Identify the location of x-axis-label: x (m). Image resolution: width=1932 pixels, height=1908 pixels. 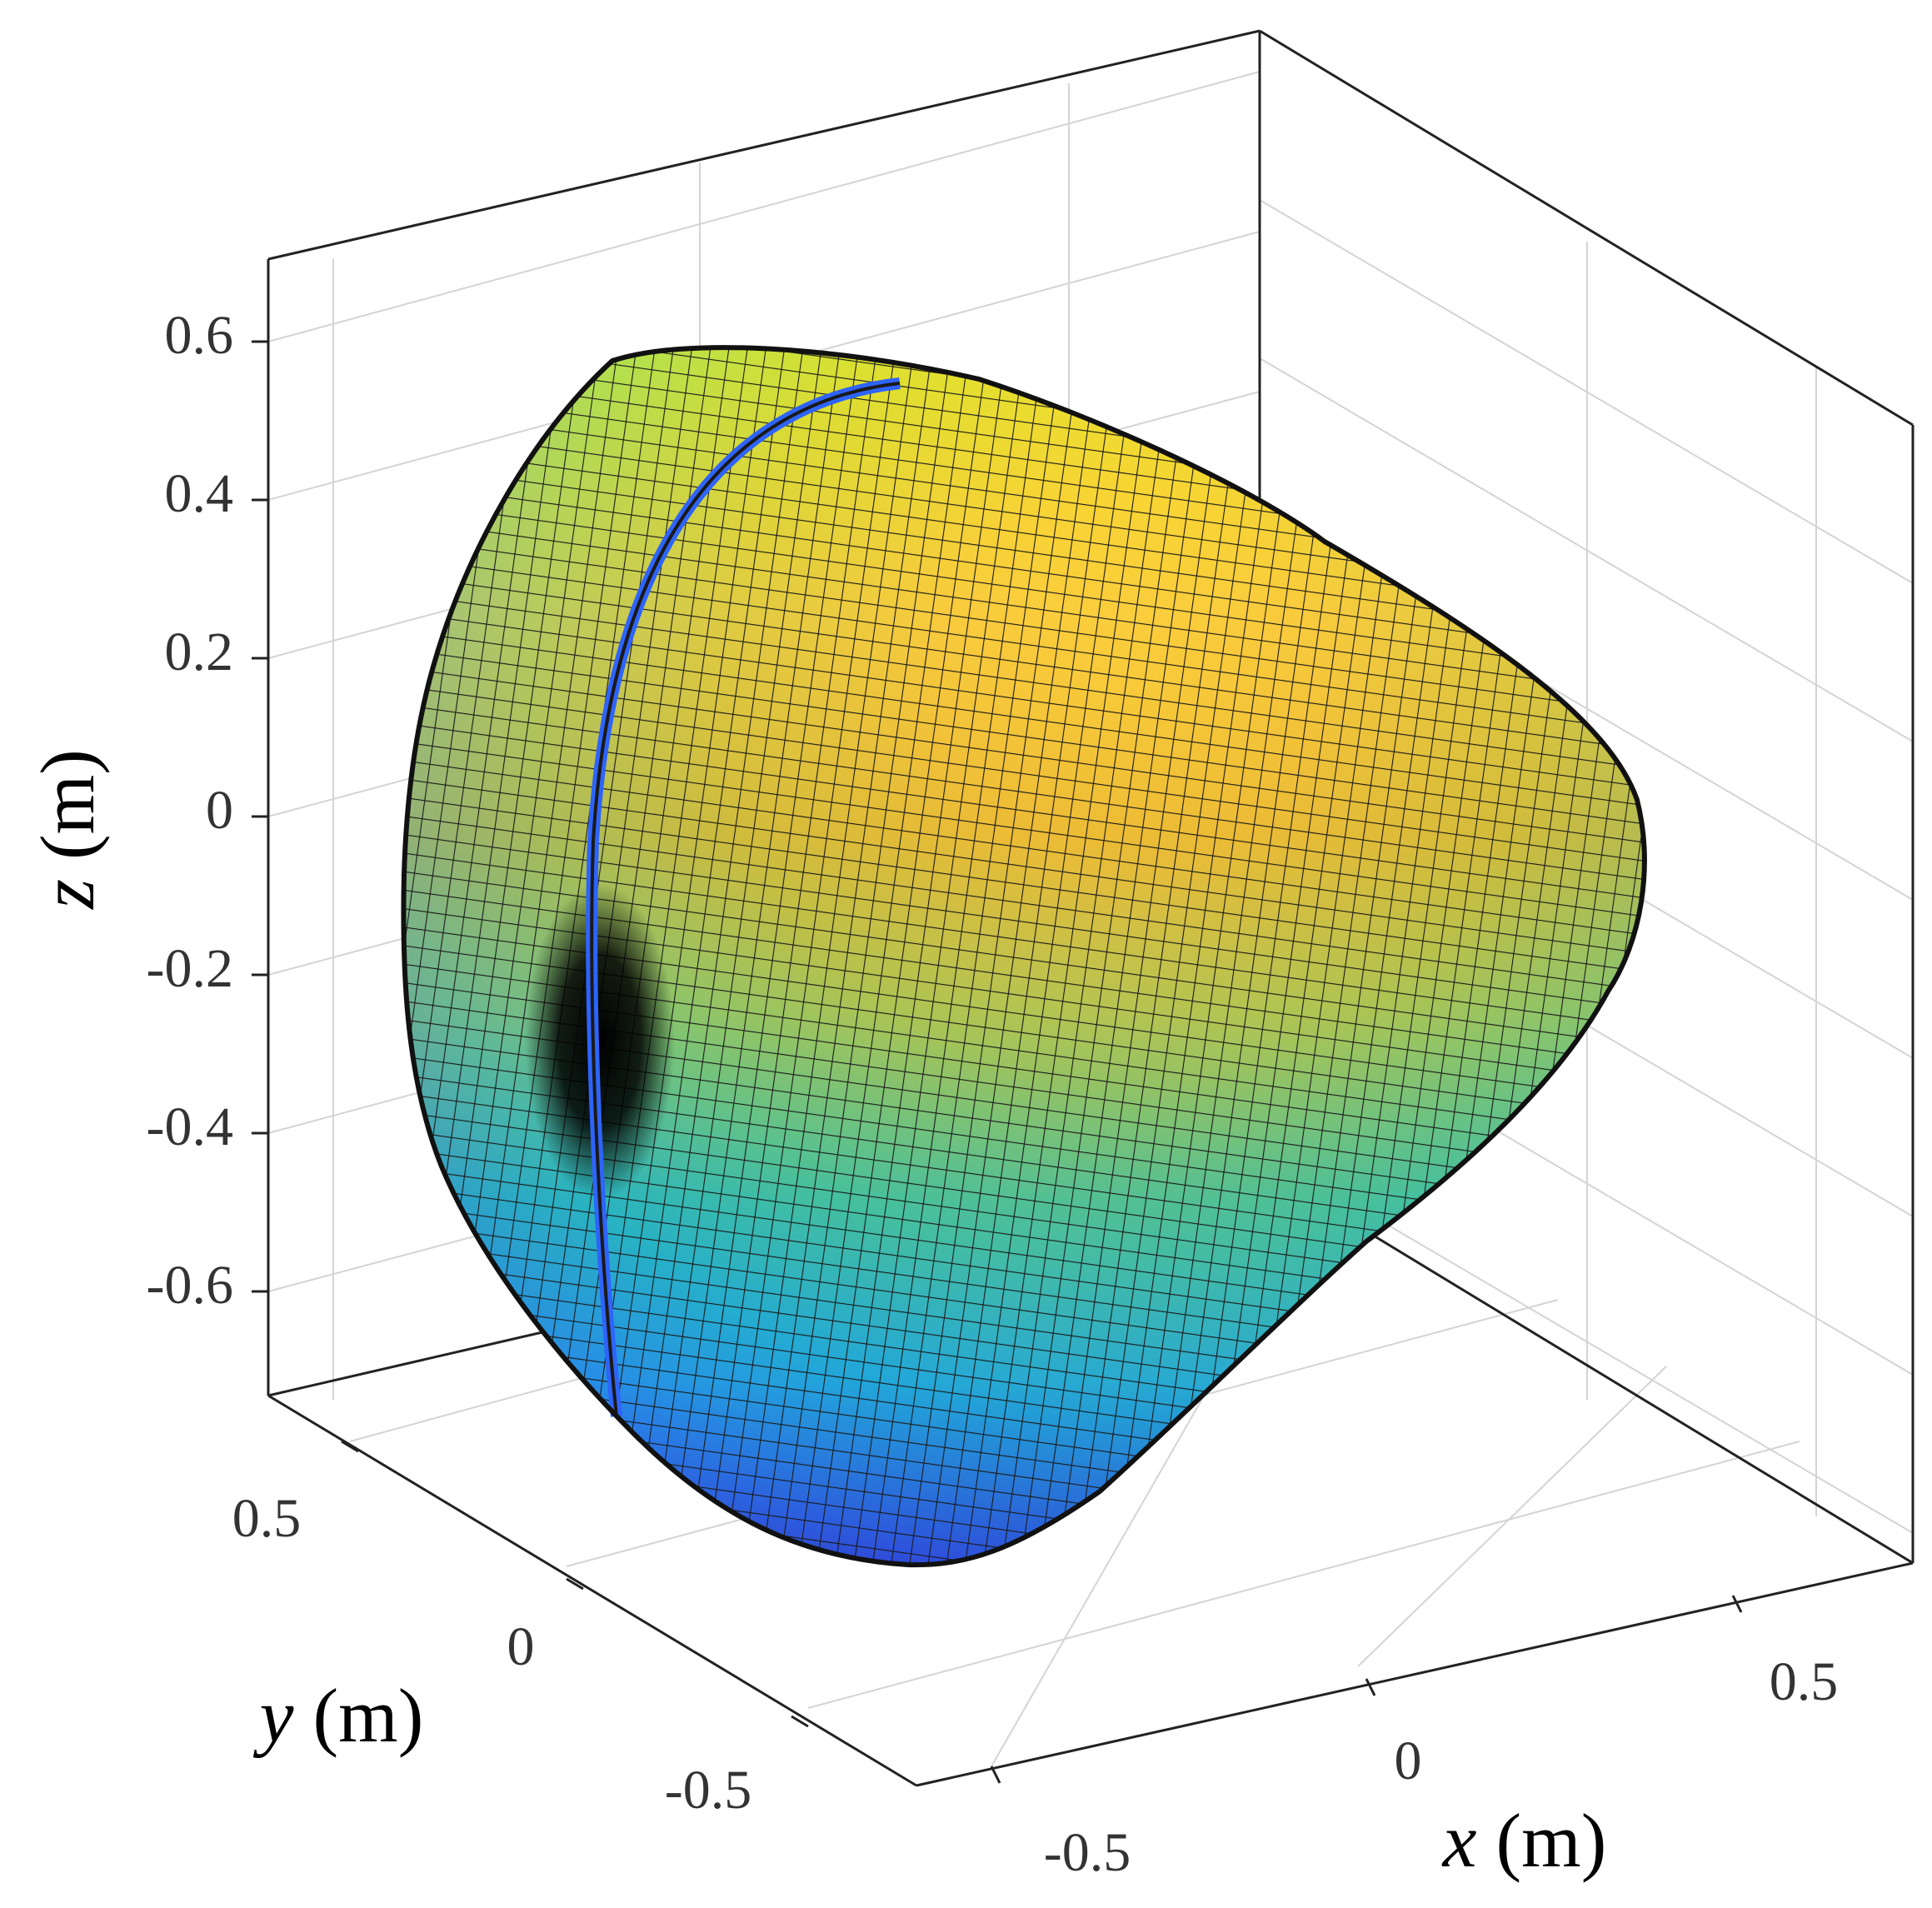
(1524, 1840).